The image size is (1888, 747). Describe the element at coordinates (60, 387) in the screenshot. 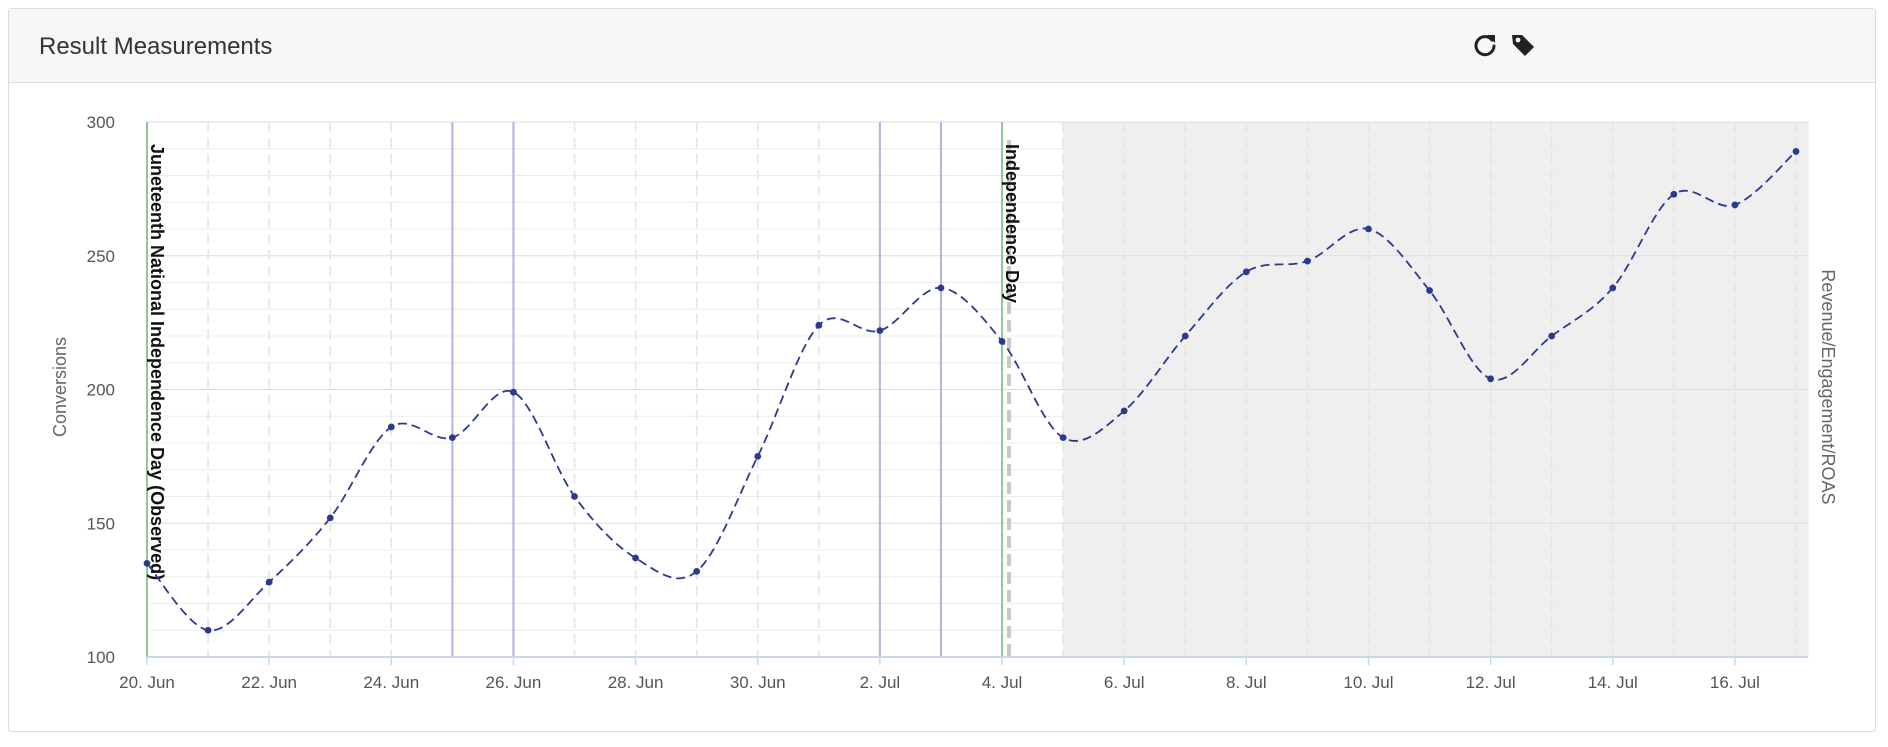

I see `y-axis-label: Conversions` at that location.